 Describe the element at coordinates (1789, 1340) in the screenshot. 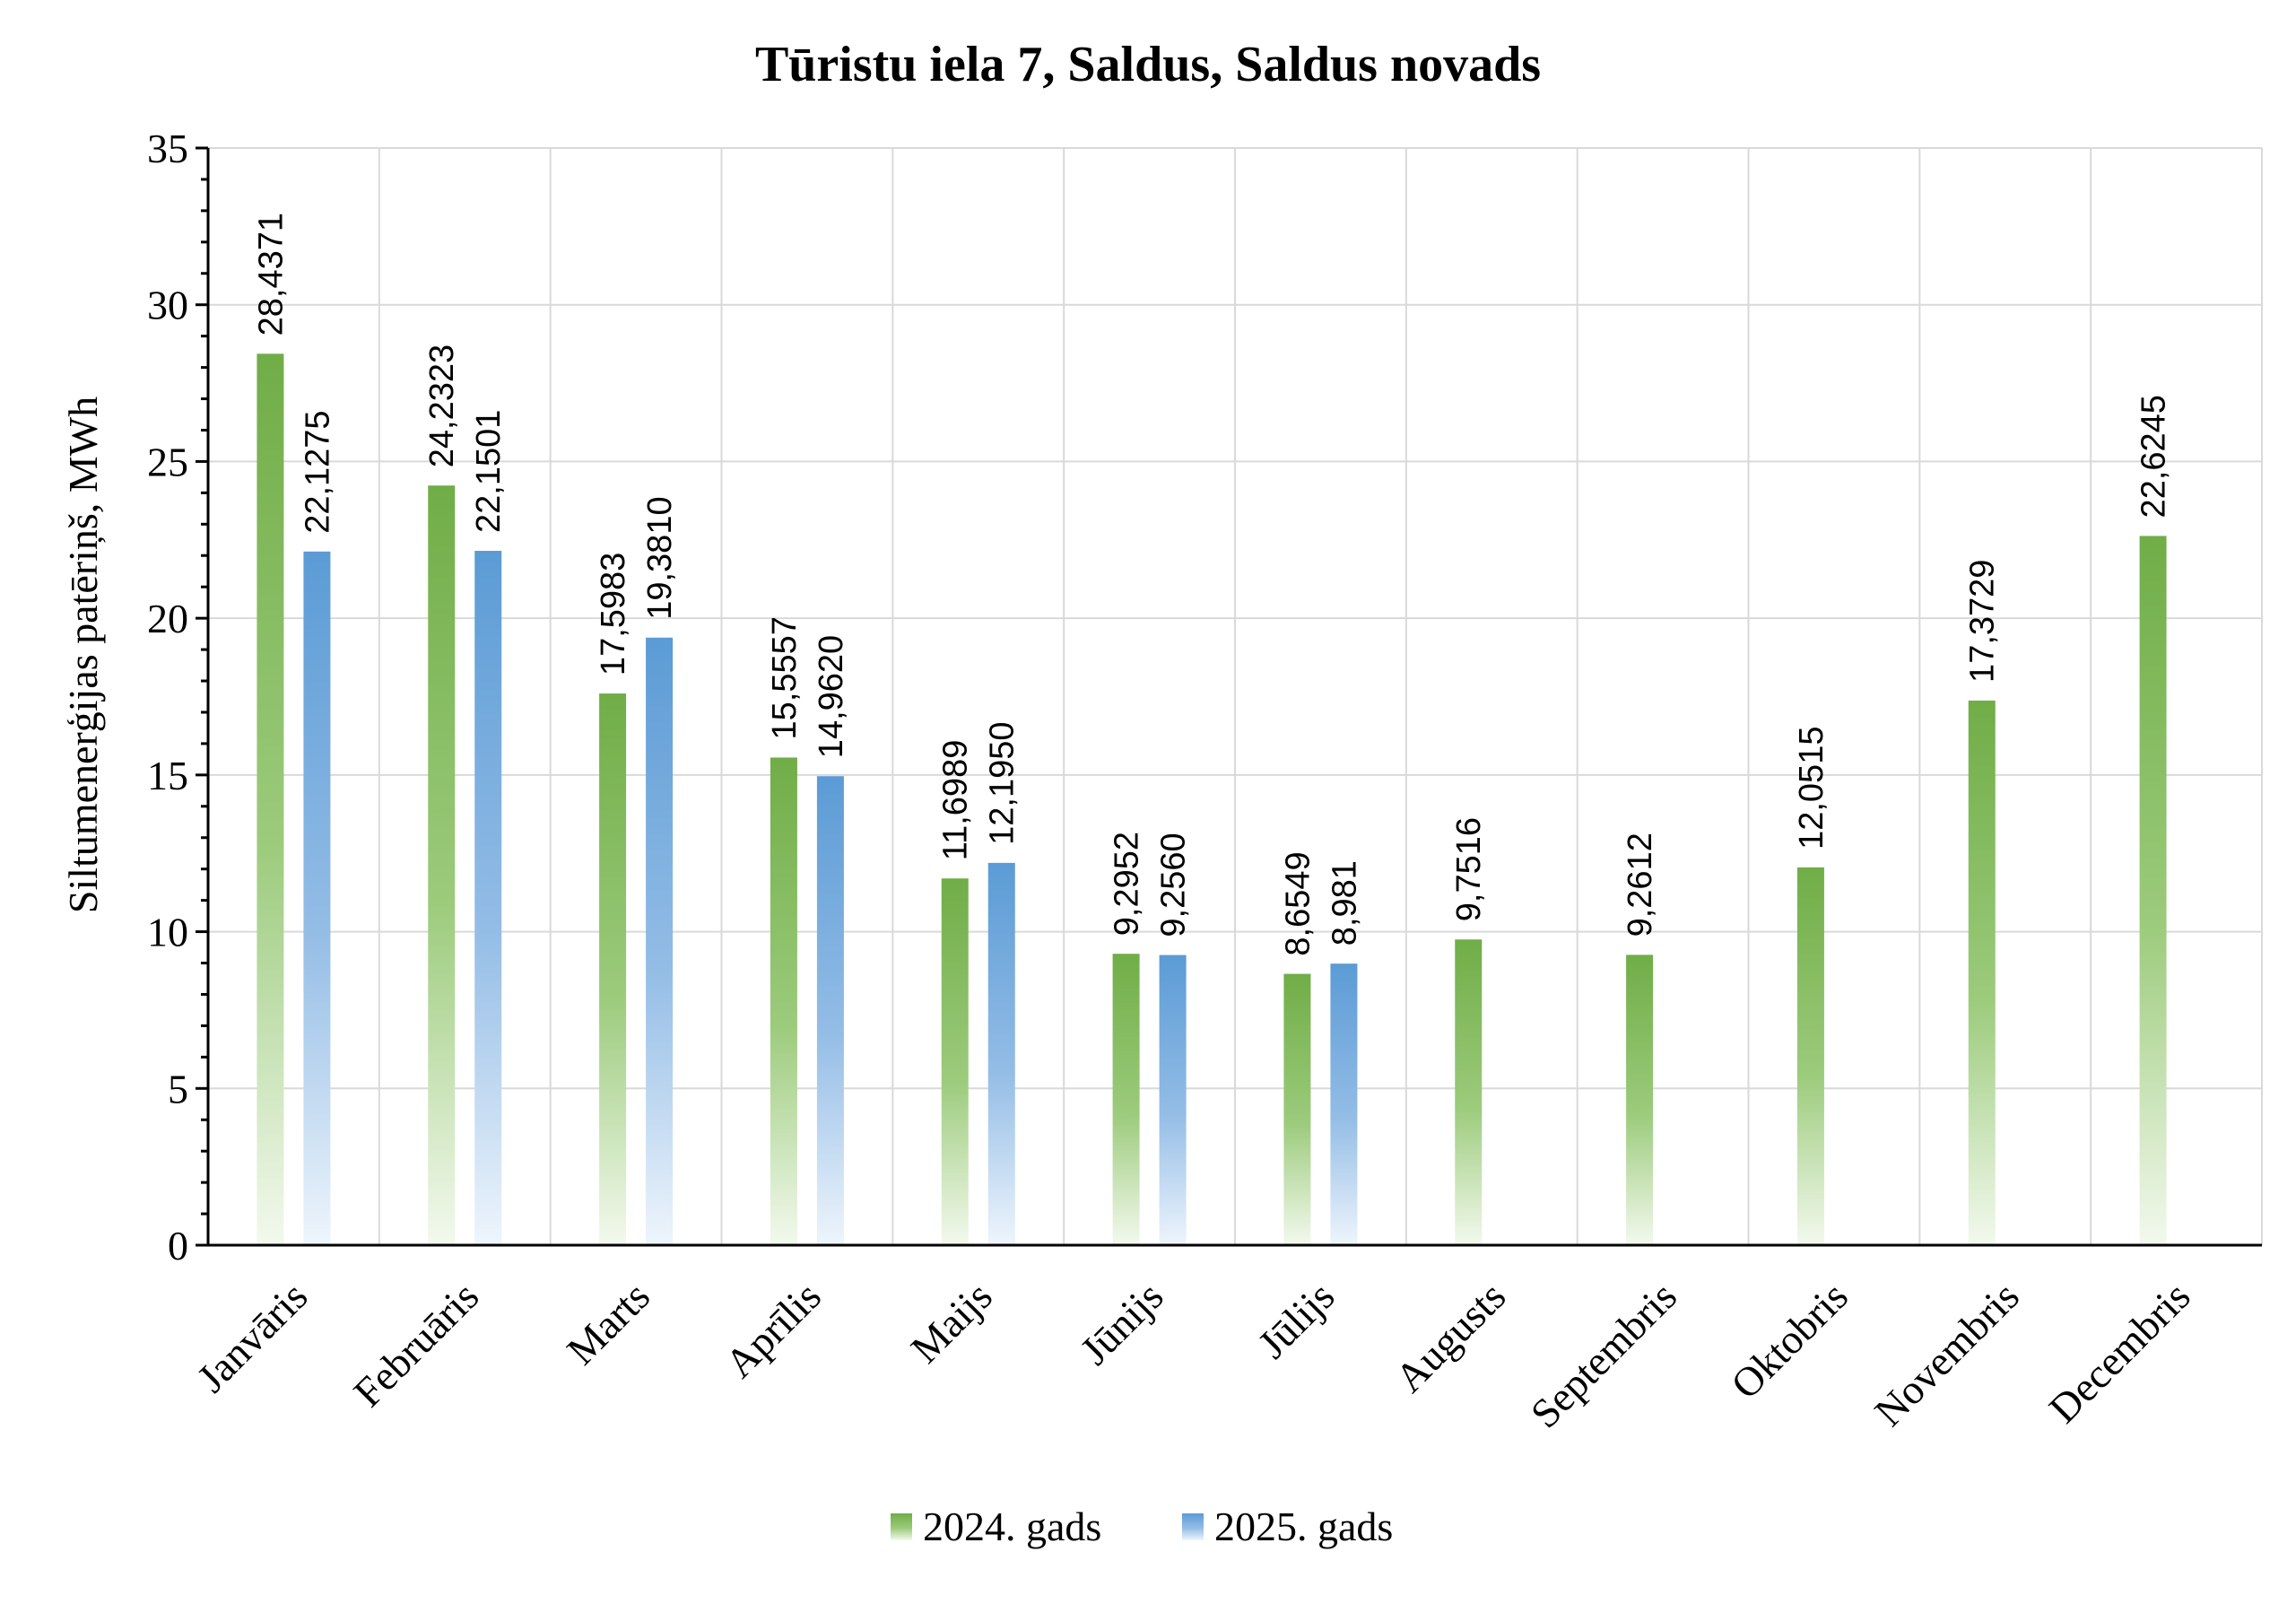

I see `x-category-label: Oktobris` at that location.